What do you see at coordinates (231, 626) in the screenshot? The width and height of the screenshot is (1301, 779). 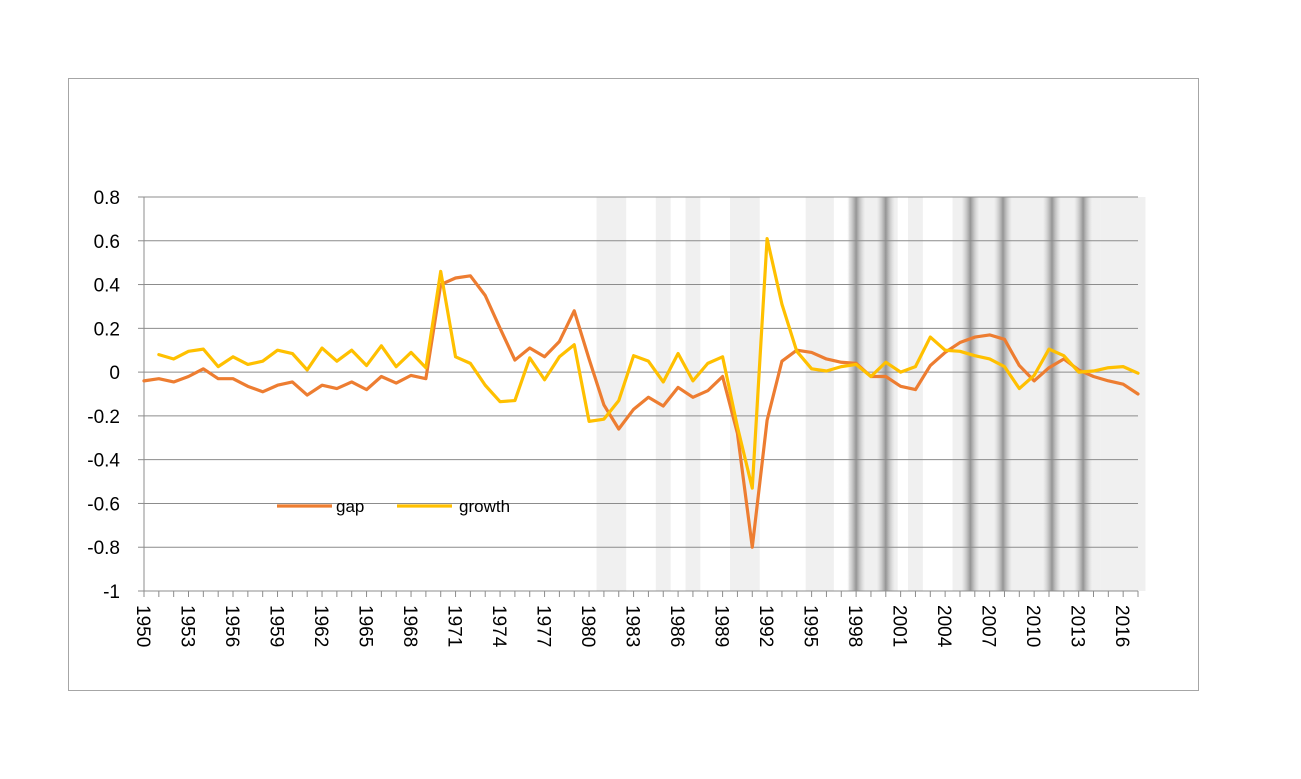 I see `x-tick-label-1956: 1956` at bounding box center [231, 626].